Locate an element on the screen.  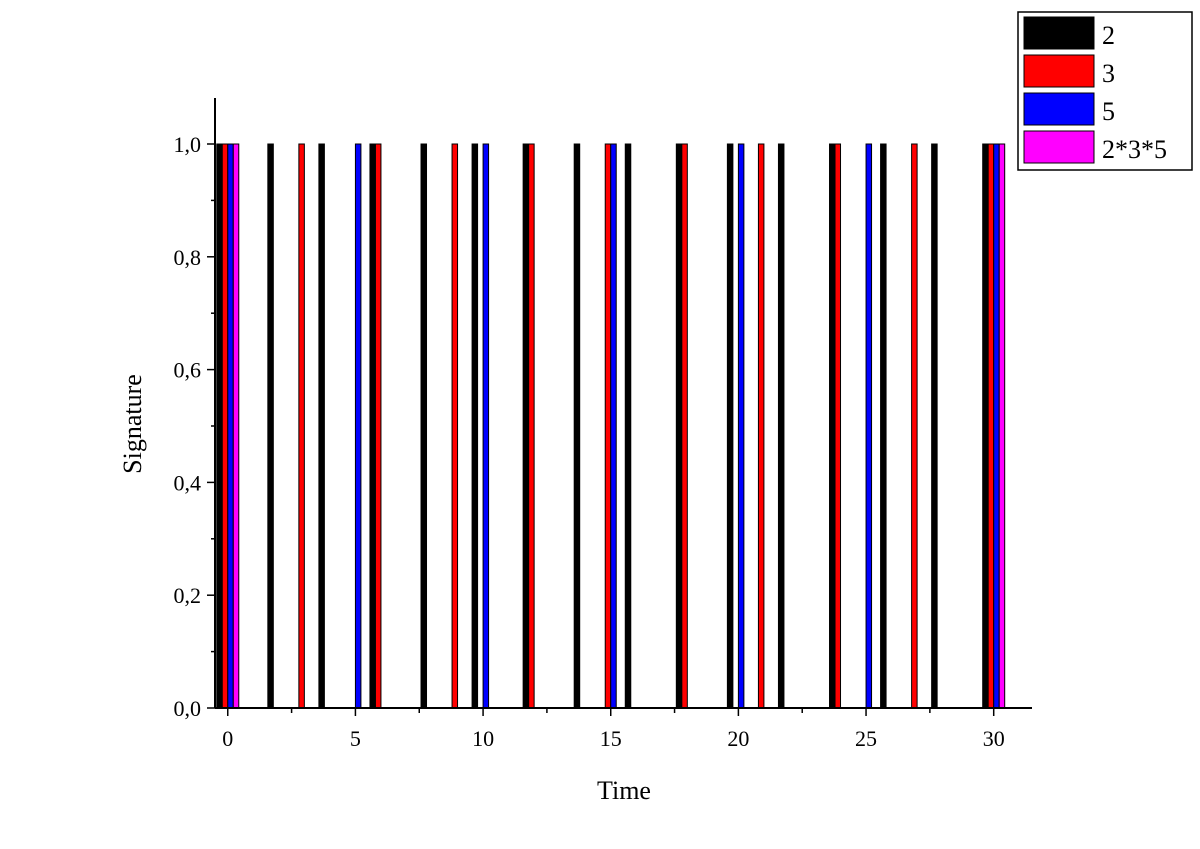
y-tick-label: 0,2 is located at coordinates (188, 595).